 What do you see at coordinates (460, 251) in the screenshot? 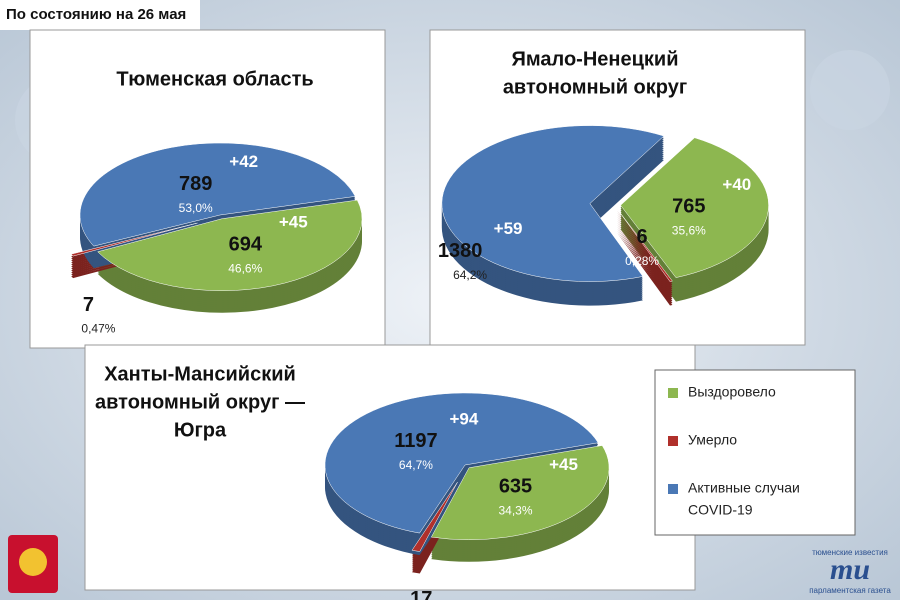
I see `value-label: 1380` at bounding box center [460, 251].